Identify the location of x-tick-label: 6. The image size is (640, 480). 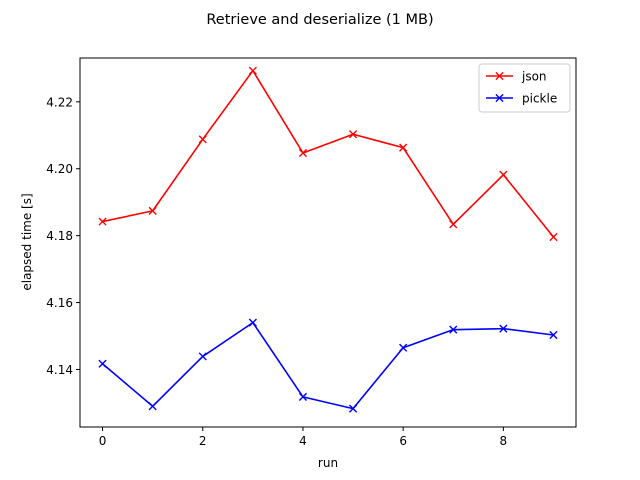
(403, 441).